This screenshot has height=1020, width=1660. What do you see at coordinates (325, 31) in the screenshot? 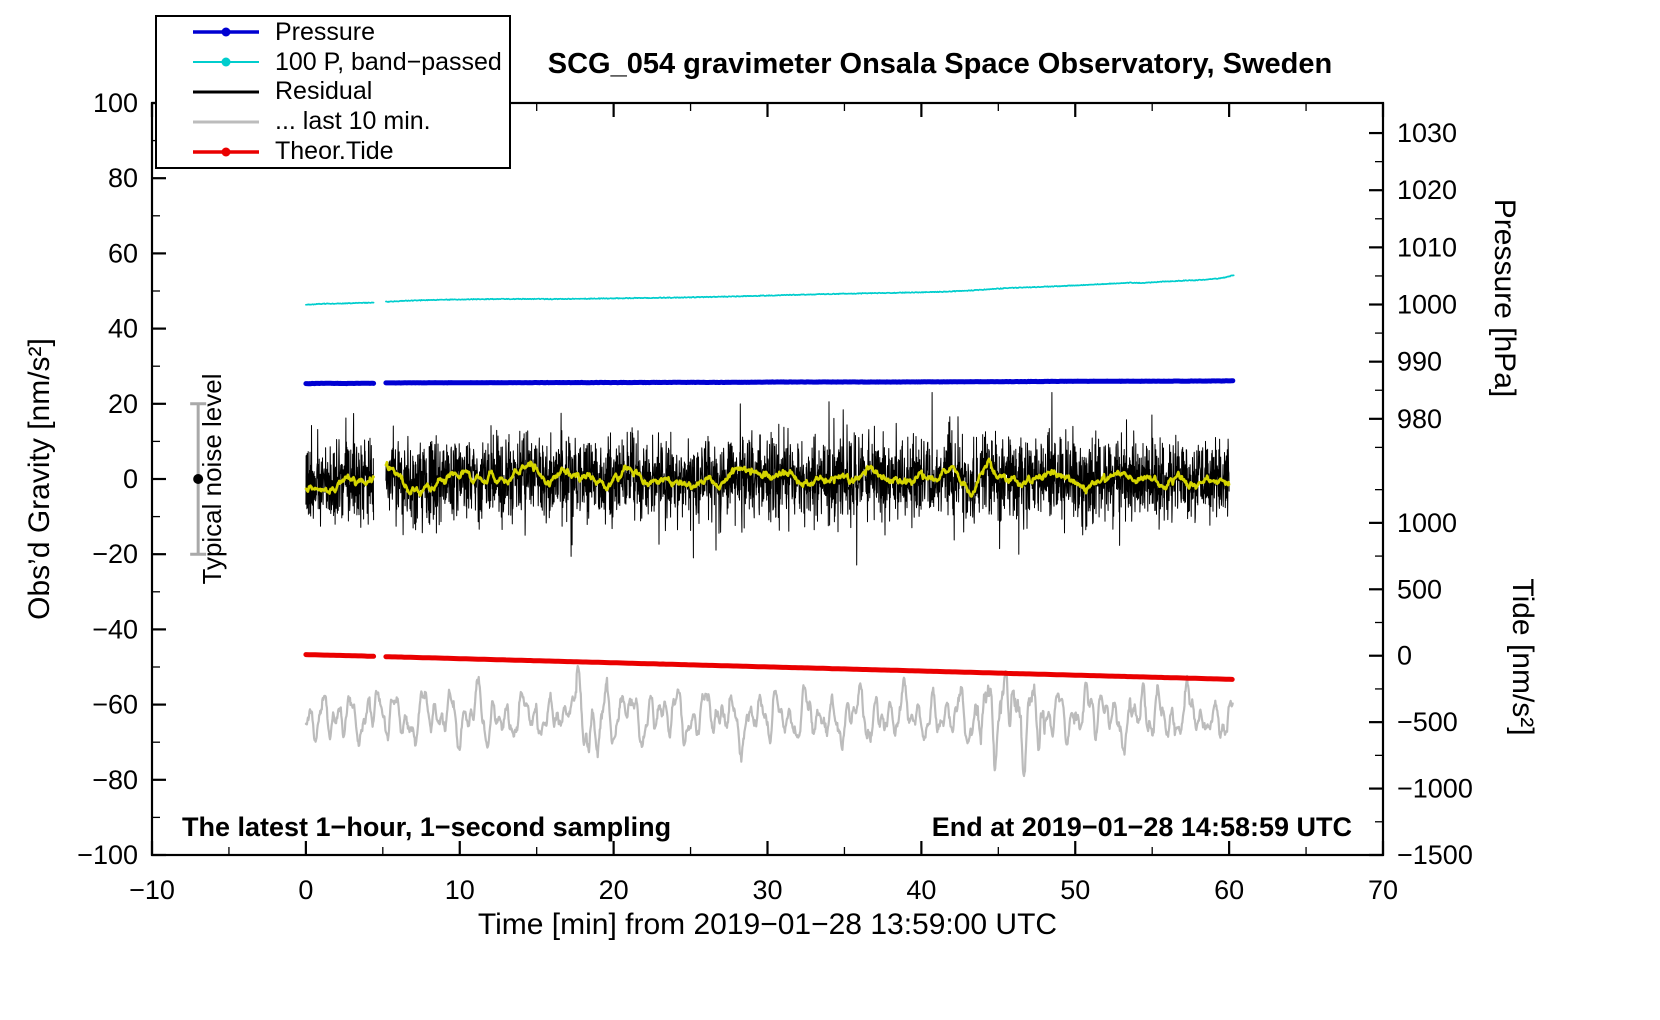
I see `legend-label: Pressure` at bounding box center [325, 31].